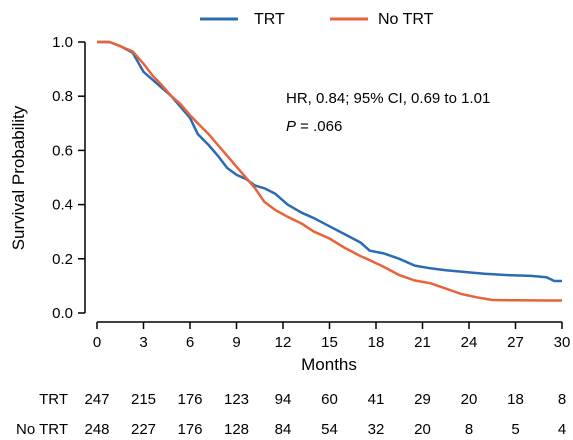 This screenshot has width=573, height=440. I want to click on y-tick-labels: 0.0 0.2 0.4 0.6 0.8 1.0, so click(62, 178).